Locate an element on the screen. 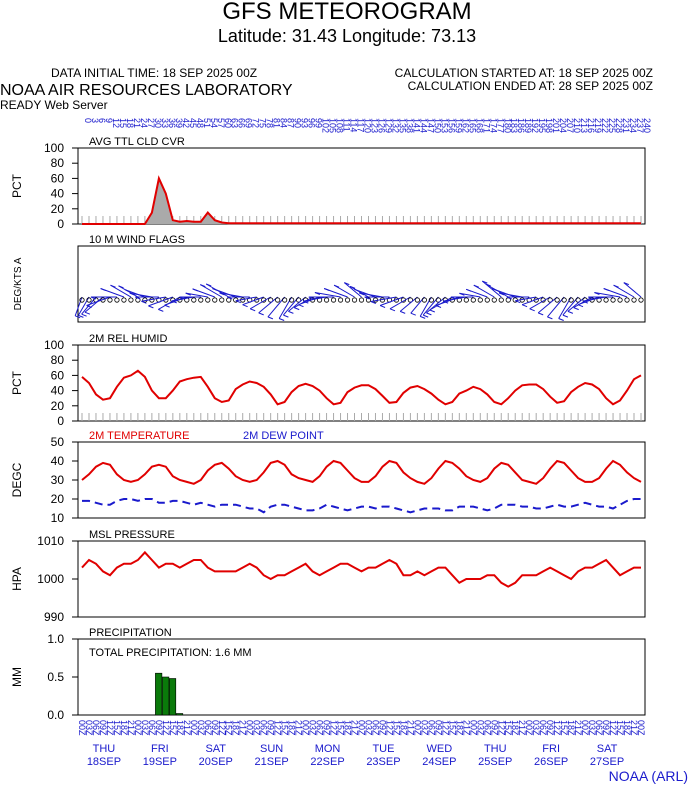 This screenshot has height=788, width=694. day-of-week-label: THU is located at coordinates (104, 749).